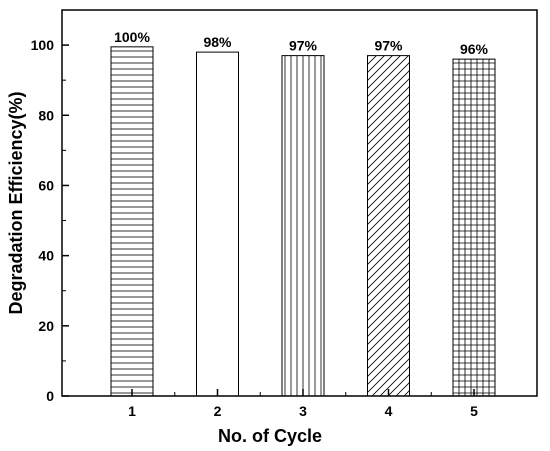 This screenshot has width=550, height=451. What do you see at coordinates (303, 411) in the screenshot?
I see `x-tick-label: 3` at bounding box center [303, 411].